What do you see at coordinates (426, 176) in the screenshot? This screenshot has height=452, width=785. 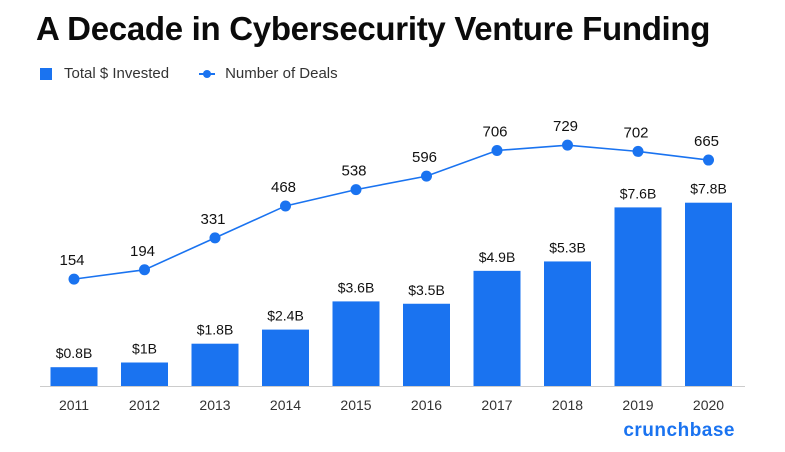 I see `deals-point-2016` at bounding box center [426, 176].